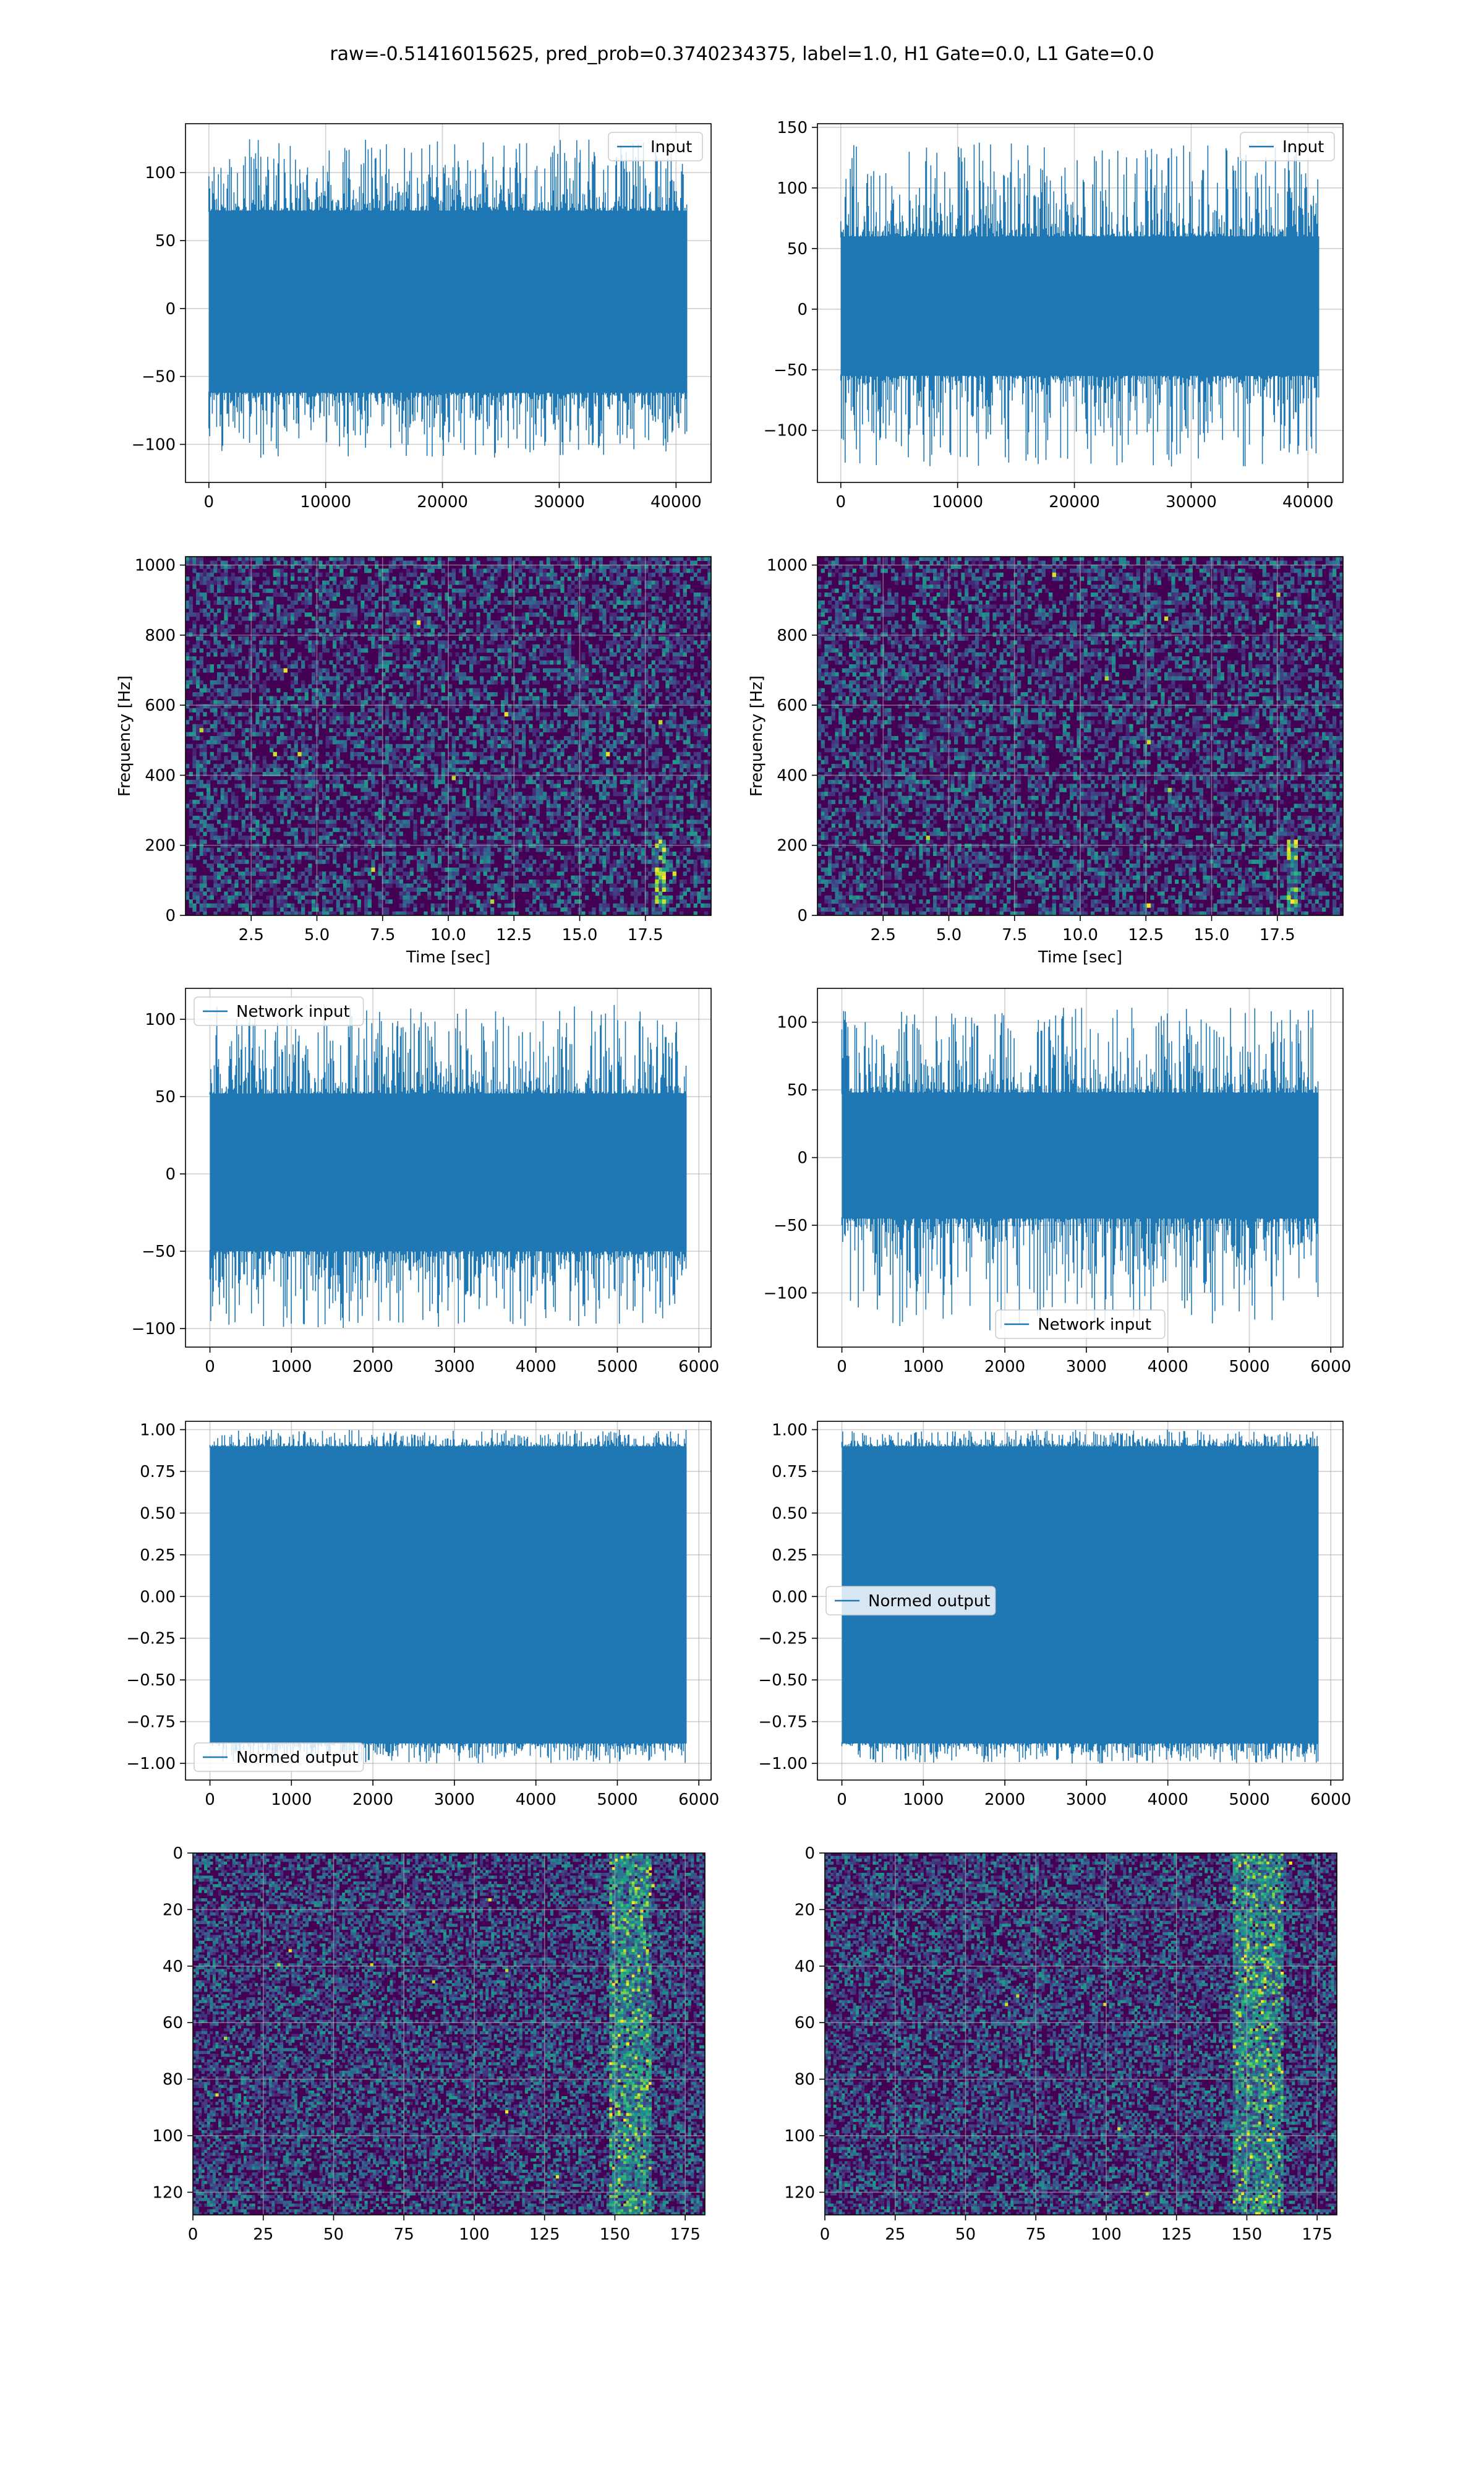  I want to click on l1-input-axes-frame, so click(1080, 303).